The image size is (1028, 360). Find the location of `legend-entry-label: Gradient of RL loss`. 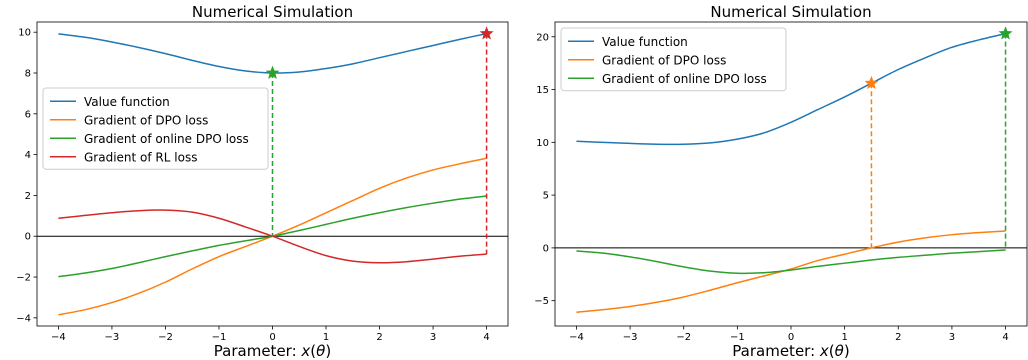

legend-entry-label: Gradient of RL loss is located at coordinates (140, 157).